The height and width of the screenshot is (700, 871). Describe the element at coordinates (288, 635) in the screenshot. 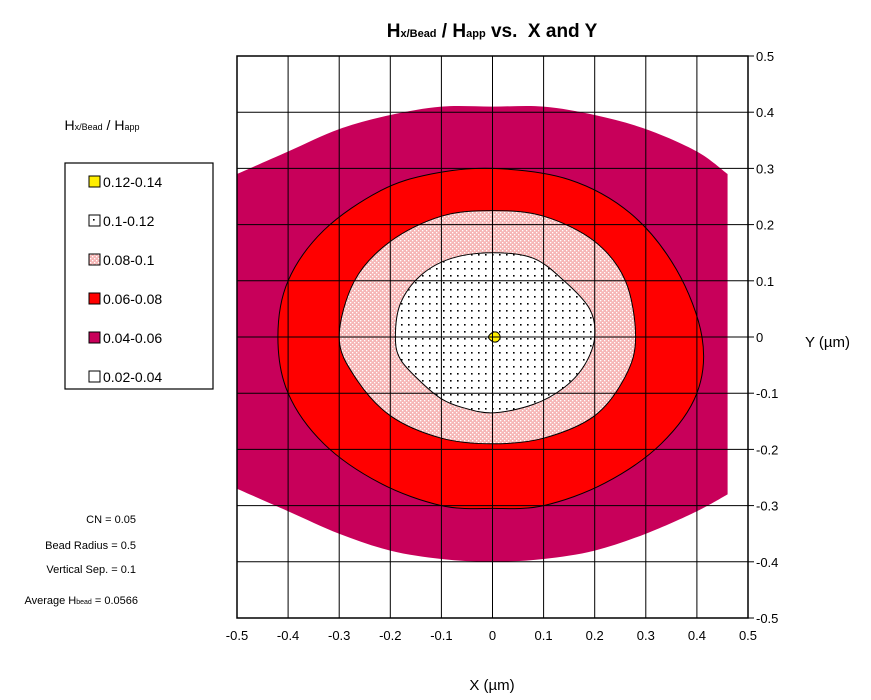

I see `x-tick-label: -0.4` at that location.